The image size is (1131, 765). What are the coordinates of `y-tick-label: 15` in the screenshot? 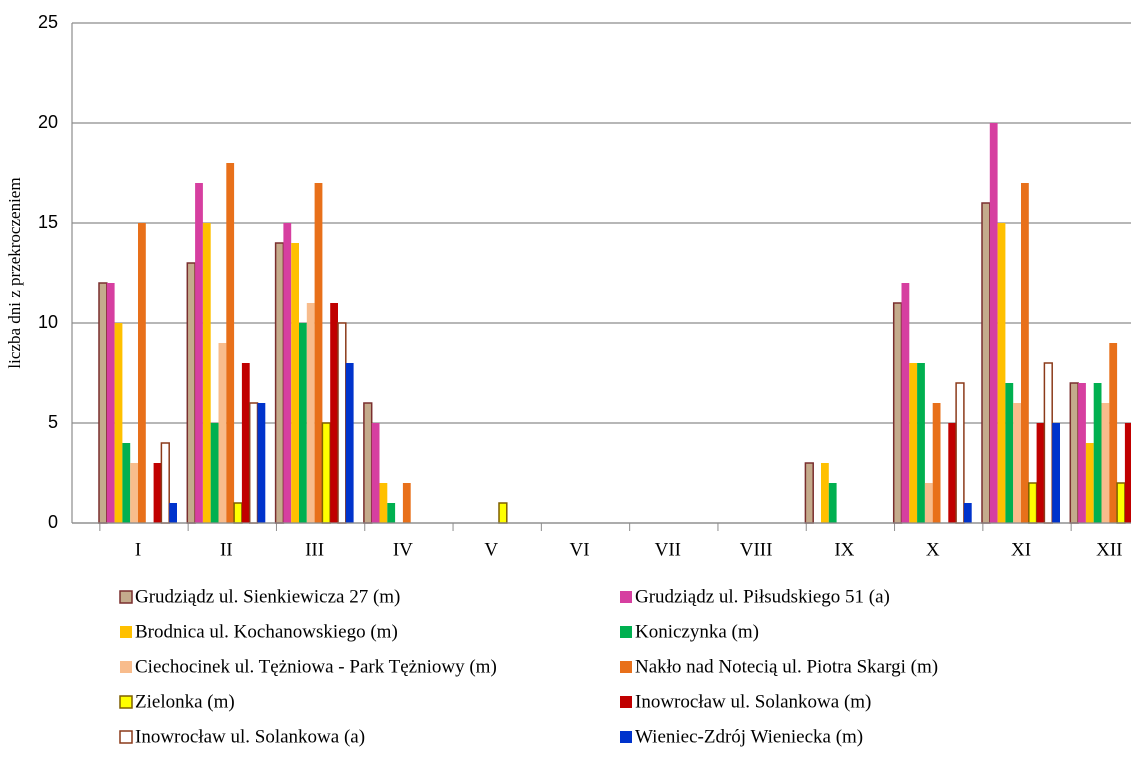 It's located at (48, 222).